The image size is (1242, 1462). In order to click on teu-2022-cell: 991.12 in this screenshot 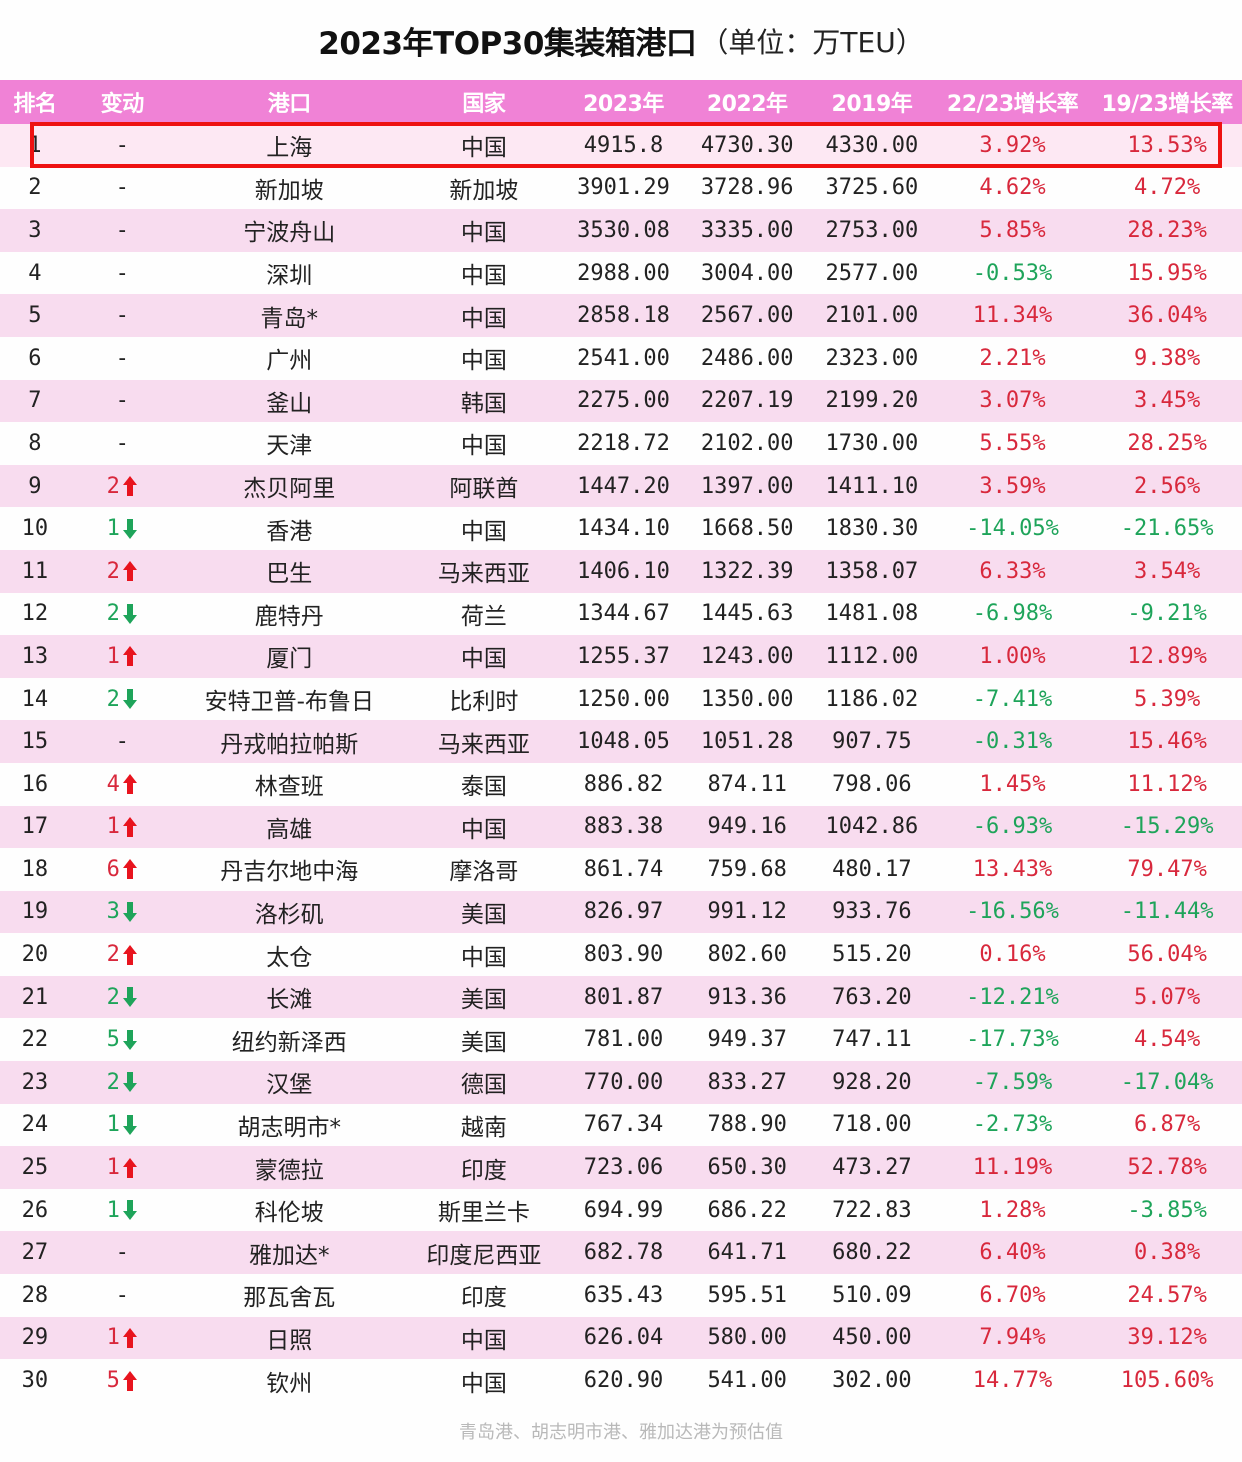, I will do `click(747, 912)`.